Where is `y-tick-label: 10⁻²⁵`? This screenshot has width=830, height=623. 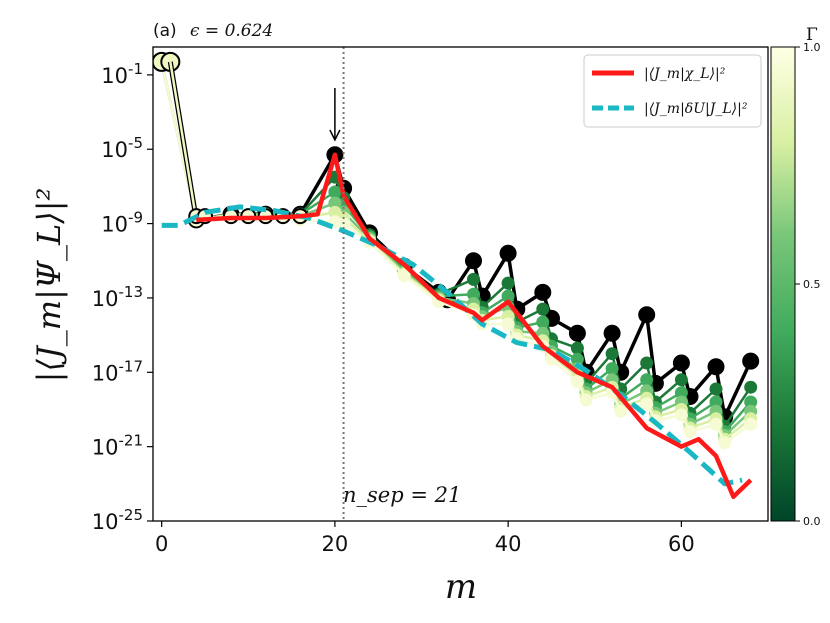
y-tick-label: 10⁻²⁵ is located at coordinates (117, 520).